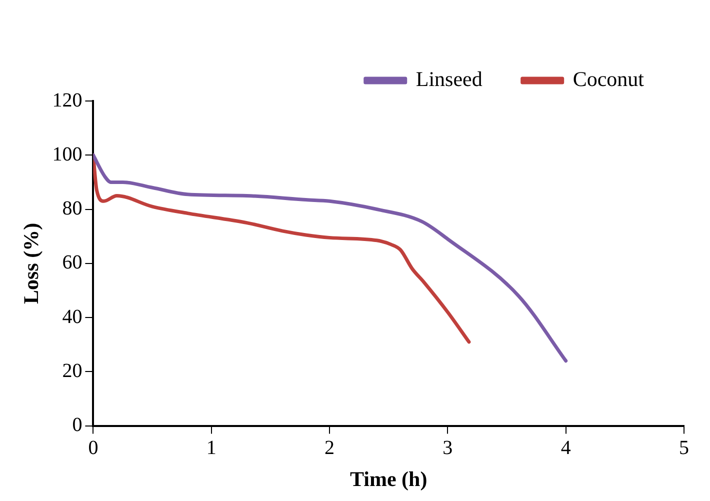  What do you see at coordinates (329, 448) in the screenshot?
I see `x-tick-label: 2` at bounding box center [329, 448].